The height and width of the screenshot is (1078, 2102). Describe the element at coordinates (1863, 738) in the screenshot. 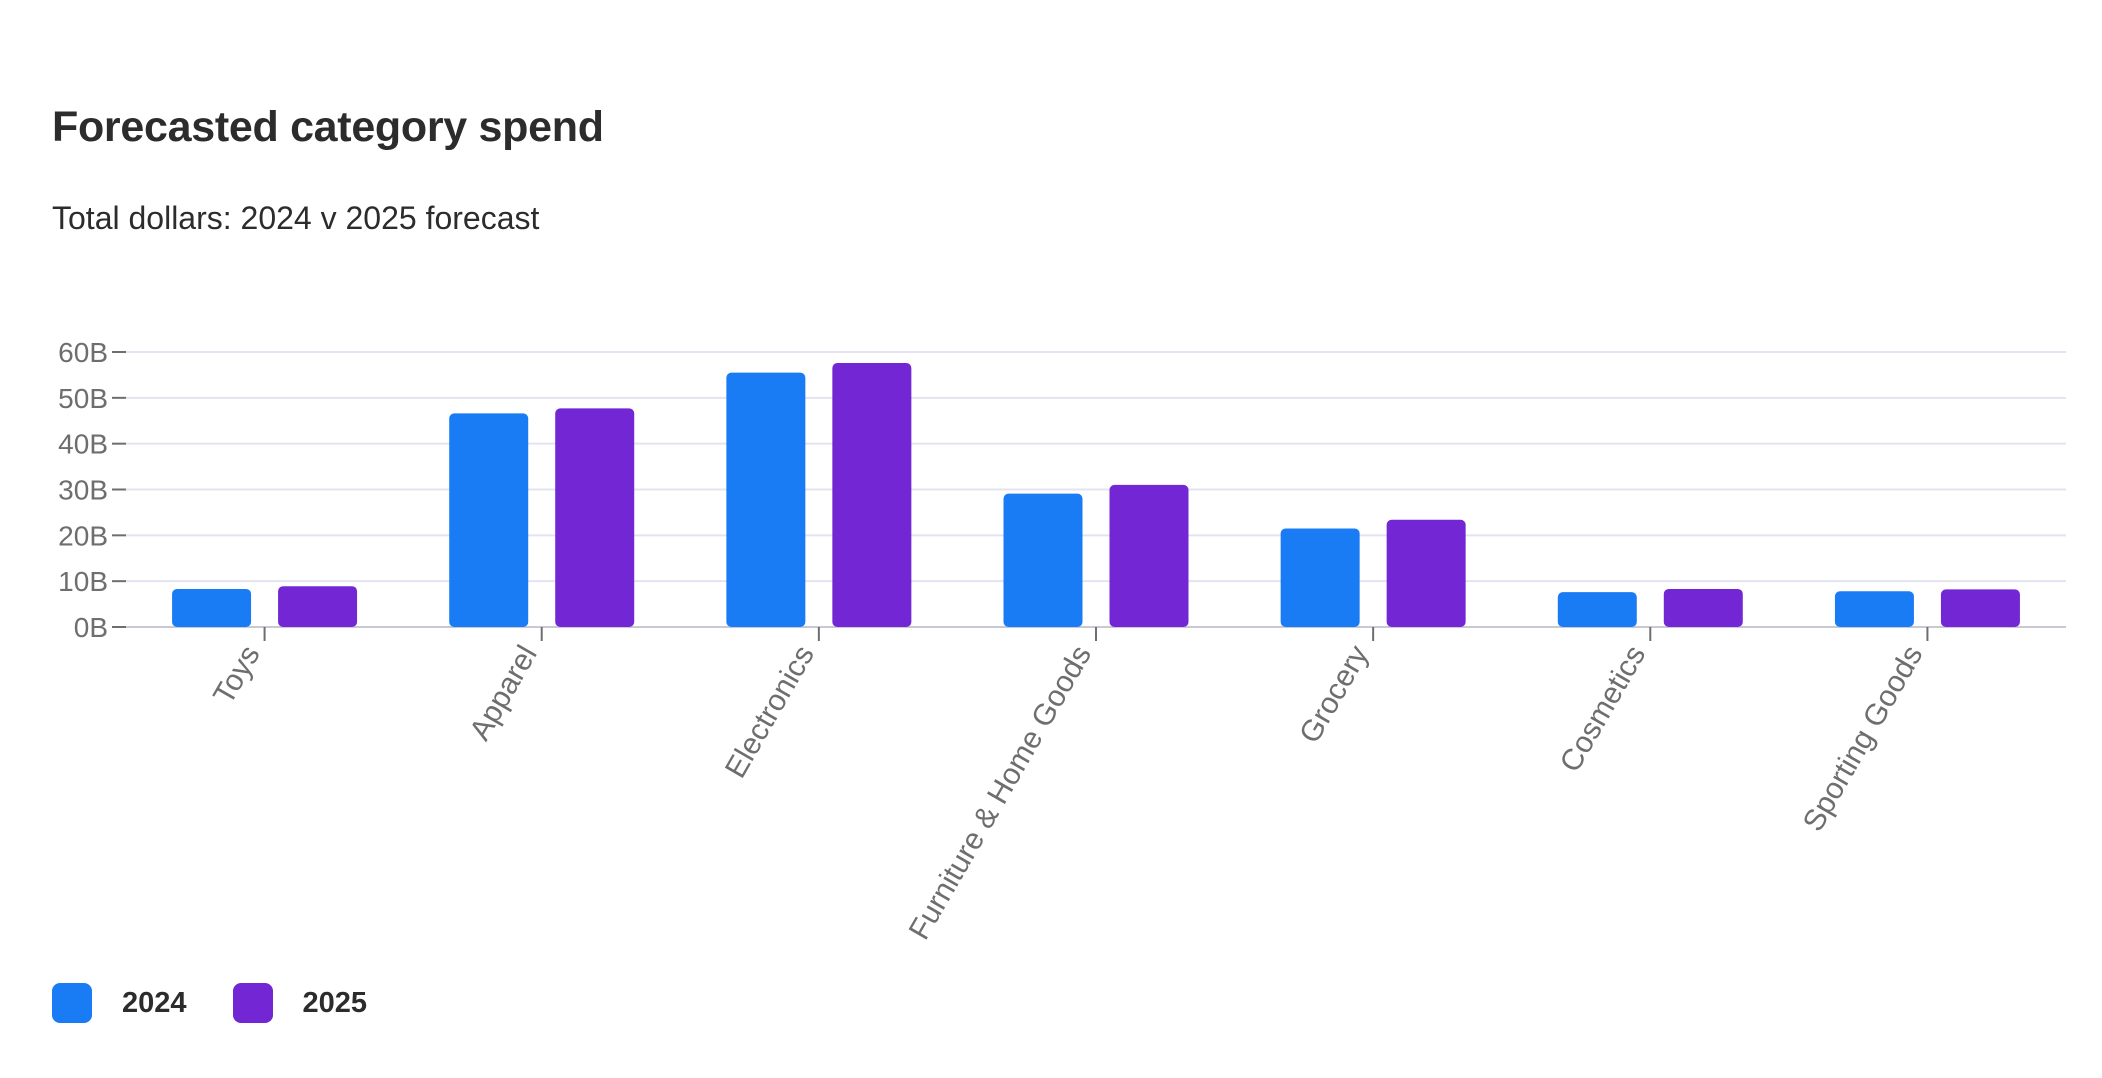

I see `x-tick-label-sporting-goods: Sporting Goods` at that location.